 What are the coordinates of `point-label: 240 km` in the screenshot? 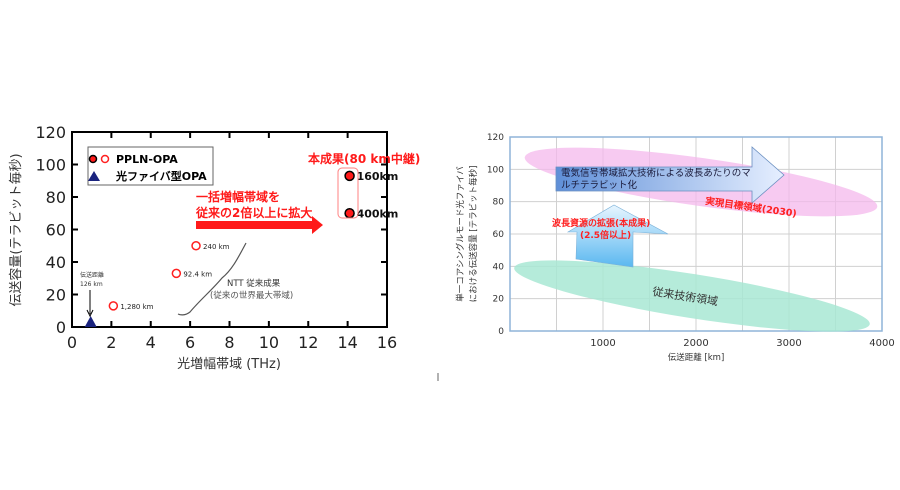 It's located at (216, 247).